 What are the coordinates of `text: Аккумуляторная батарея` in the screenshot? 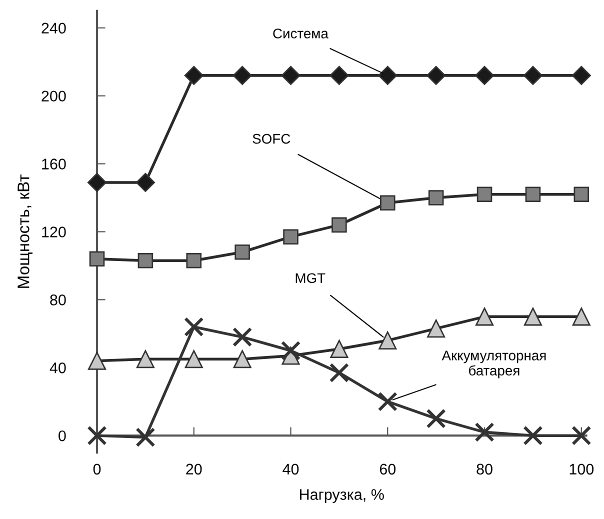 It's located at (494, 364).